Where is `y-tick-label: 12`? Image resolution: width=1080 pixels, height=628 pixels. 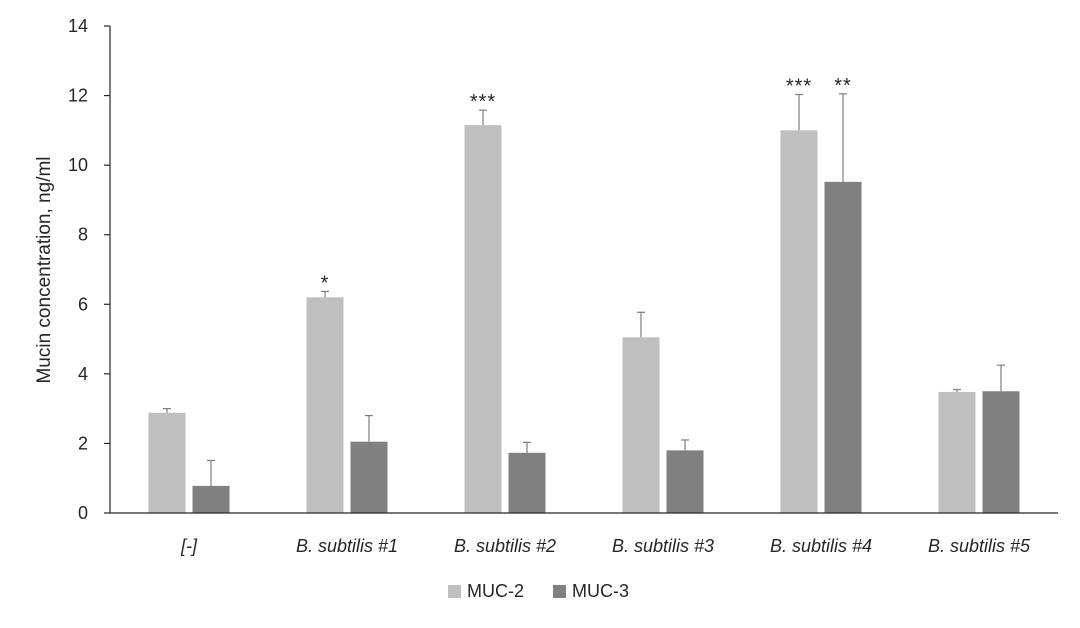
y-tick-label: 12 is located at coordinates (78, 96).